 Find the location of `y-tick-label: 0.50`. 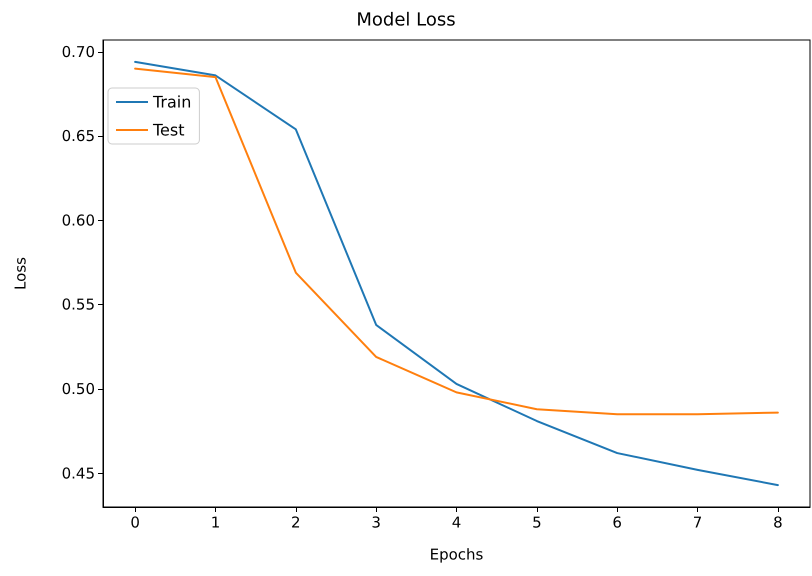

y-tick-label: 0.50 is located at coordinates (78, 389).